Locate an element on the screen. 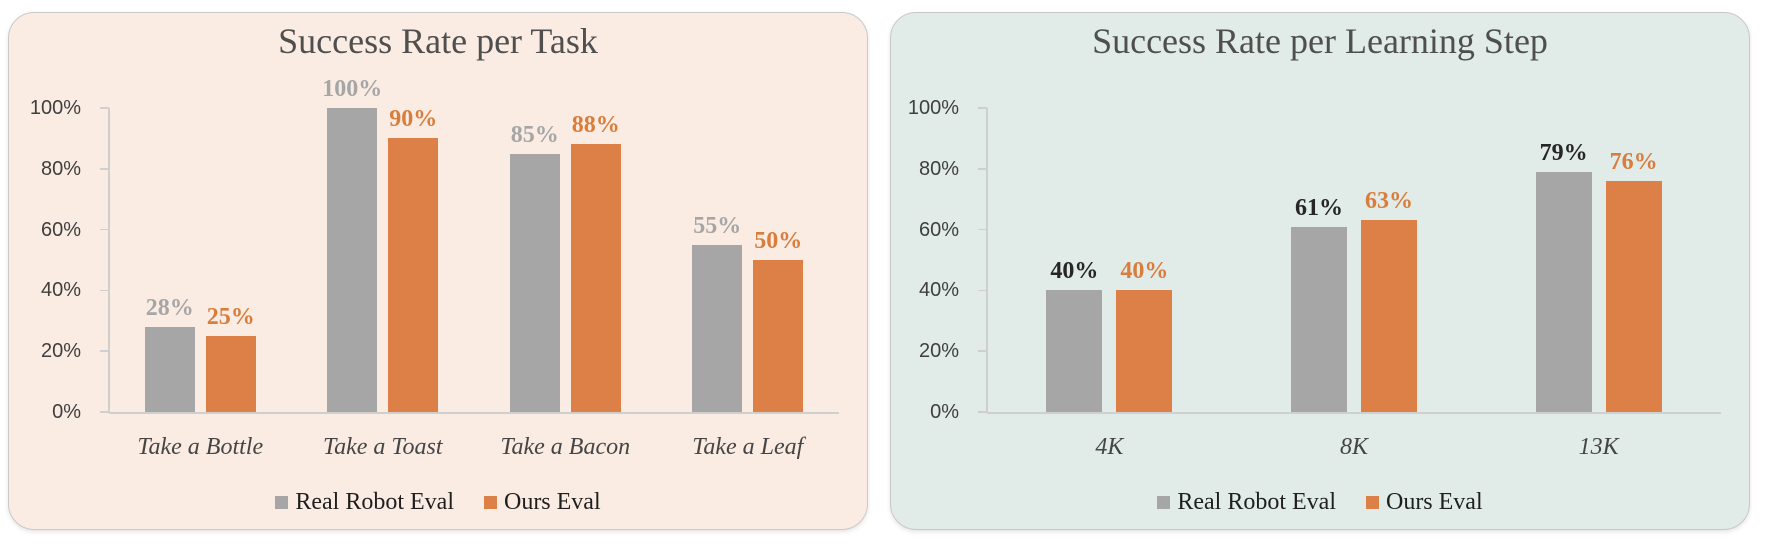 This screenshot has width=1774, height=550. chart-title: Success Rate per Learning Step is located at coordinates (1320, 41).